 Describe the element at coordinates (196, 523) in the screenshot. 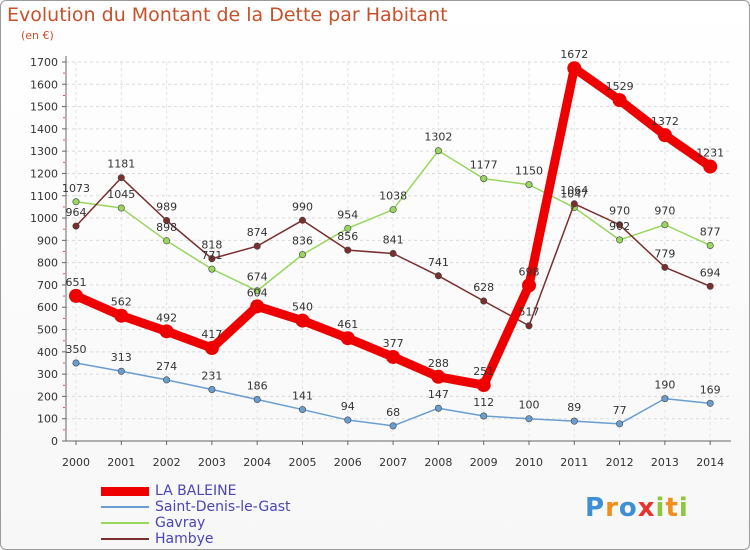

I see `legend-item: Gavray` at that location.